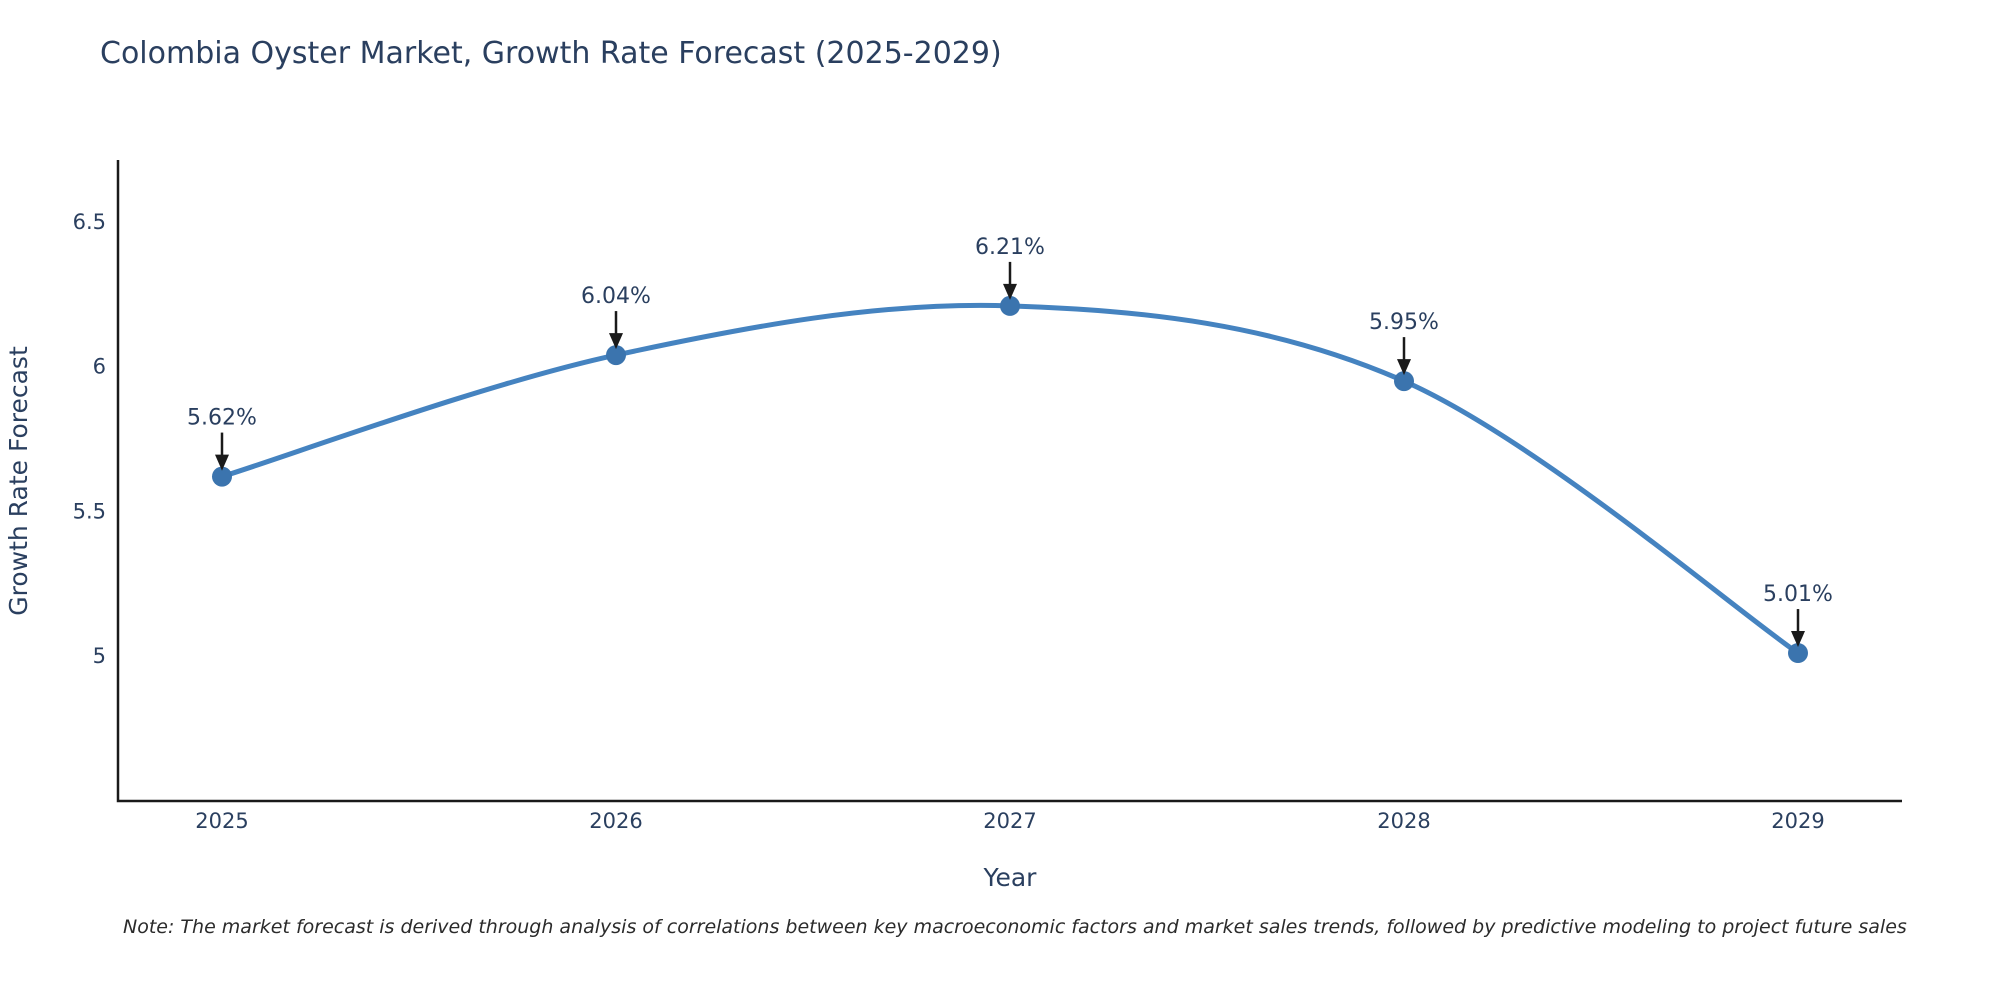 Image resolution: width=2000 pixels, height=1000 pixels. What do you see at coordinates (1009, 821) in the screenshot?
I see `x-tick-label: 2027` at bounding box center [1009, 821].